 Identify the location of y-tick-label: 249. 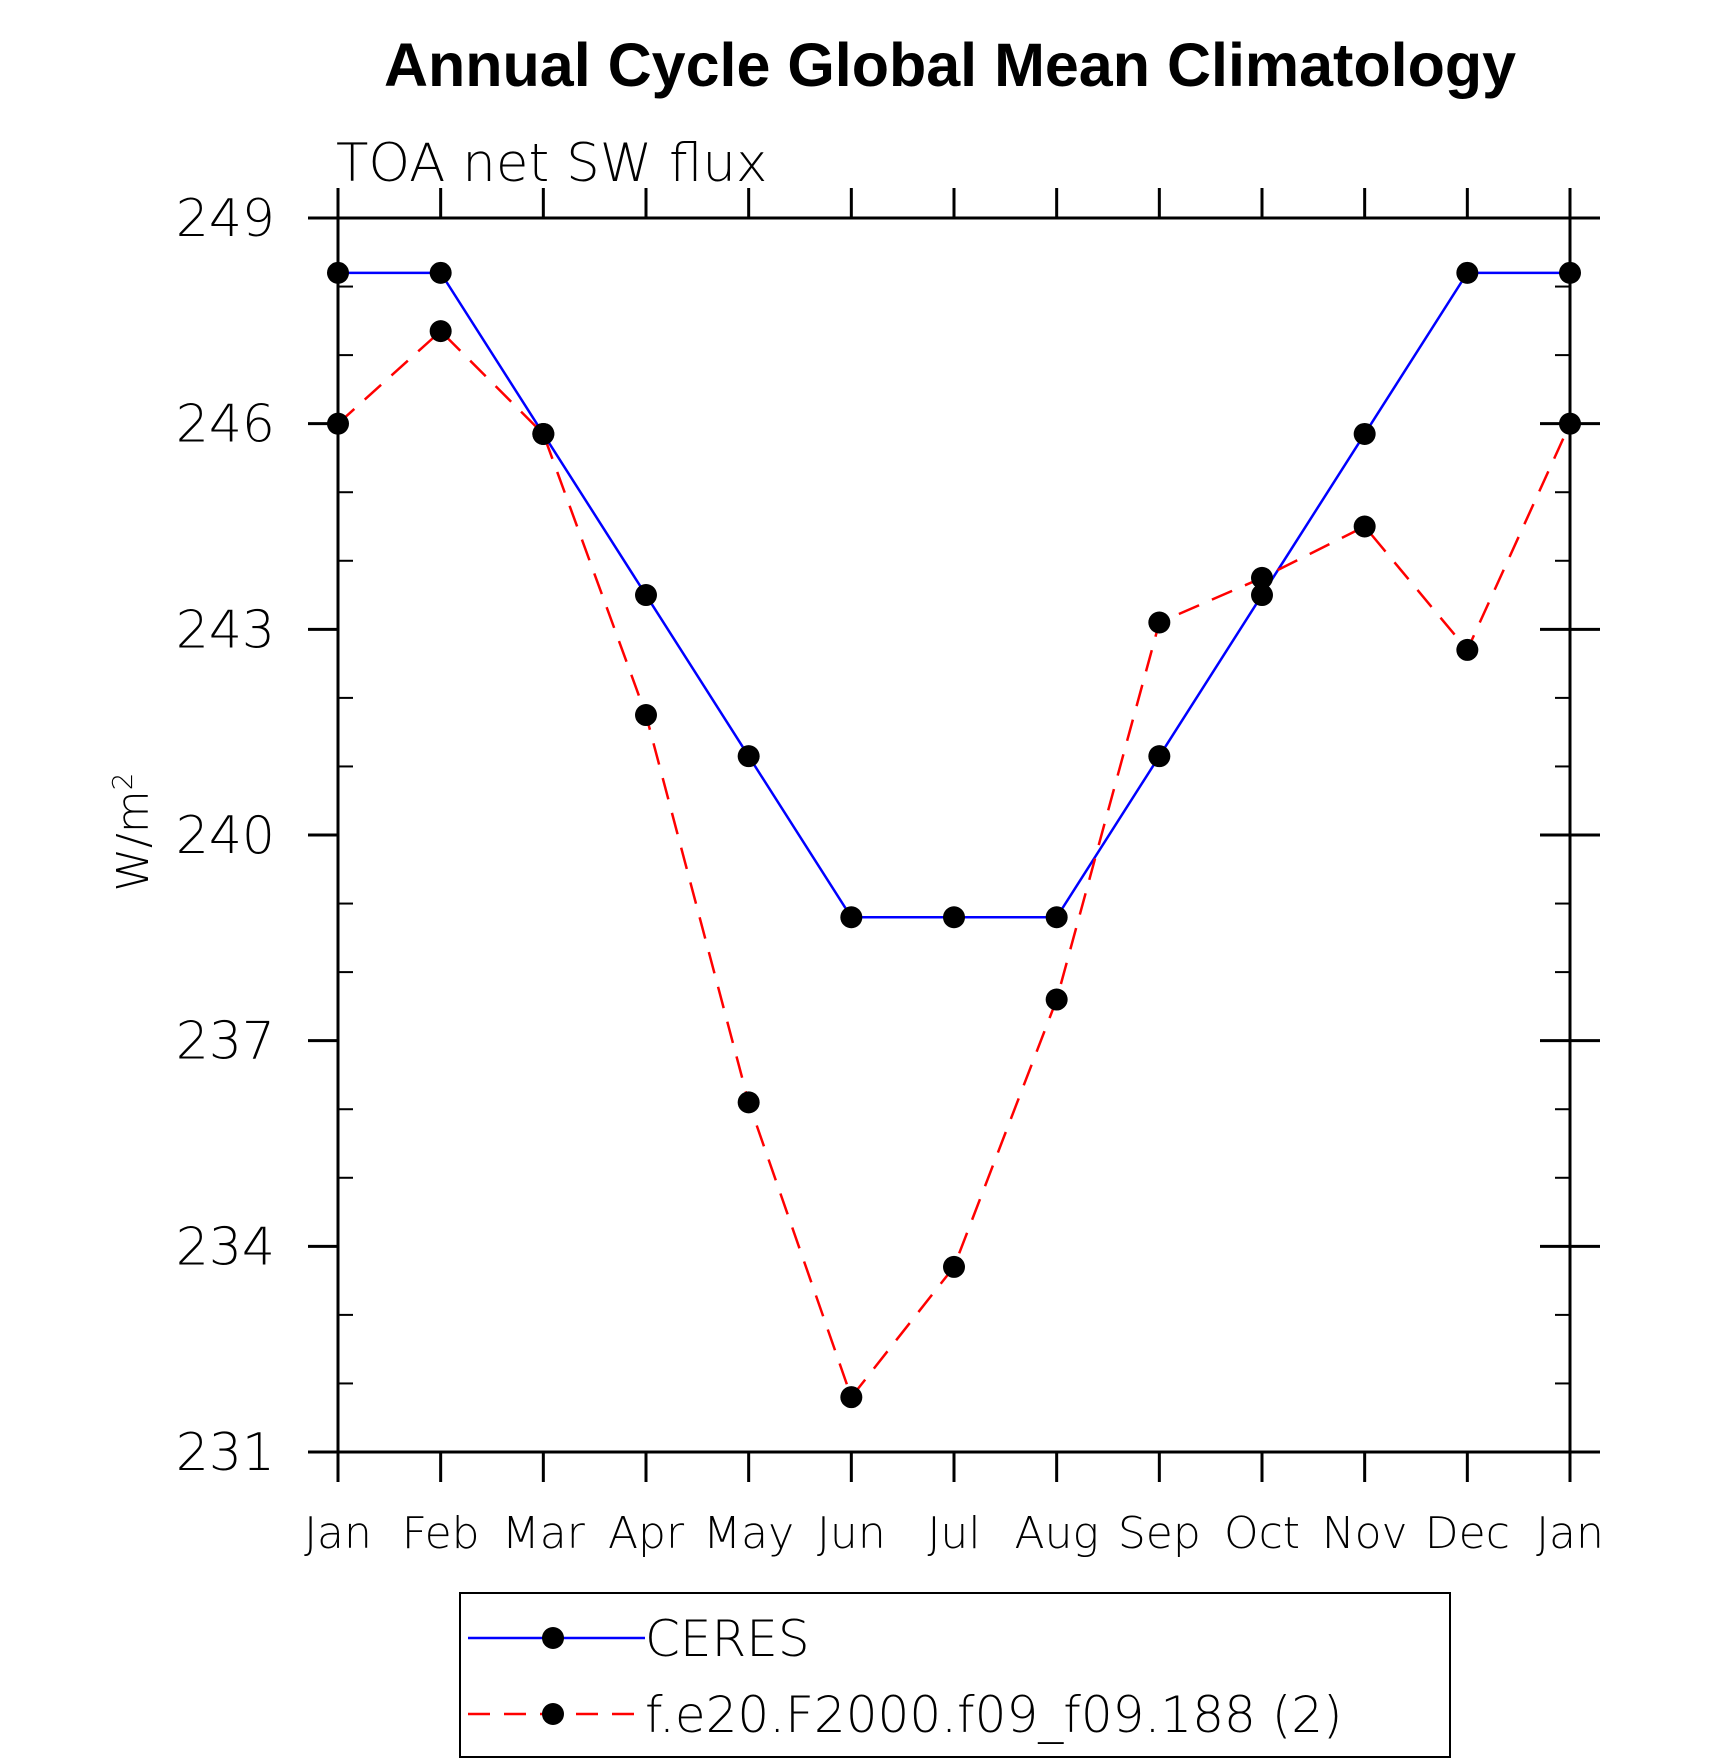
(225, 219).